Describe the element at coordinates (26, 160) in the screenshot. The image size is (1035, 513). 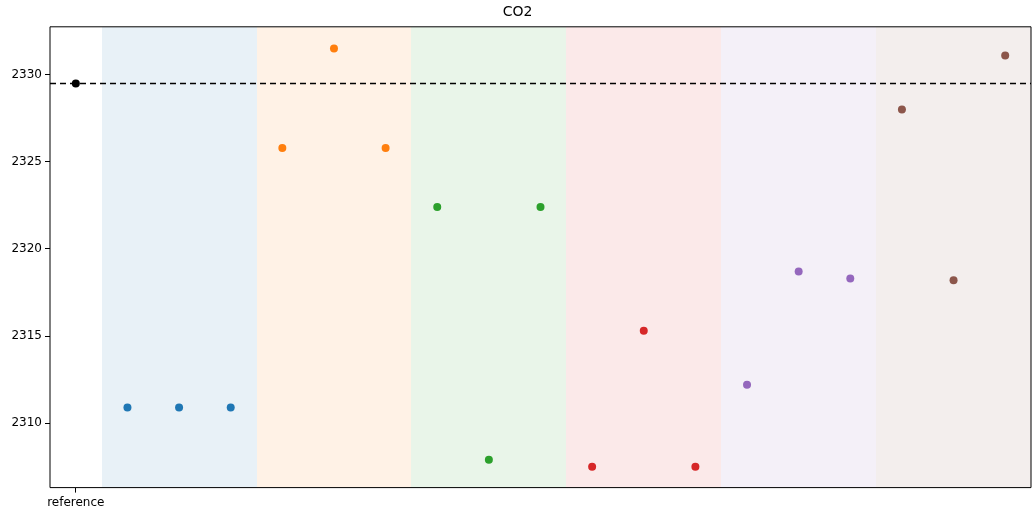
I see `y-tick-label: 2325` at that location.